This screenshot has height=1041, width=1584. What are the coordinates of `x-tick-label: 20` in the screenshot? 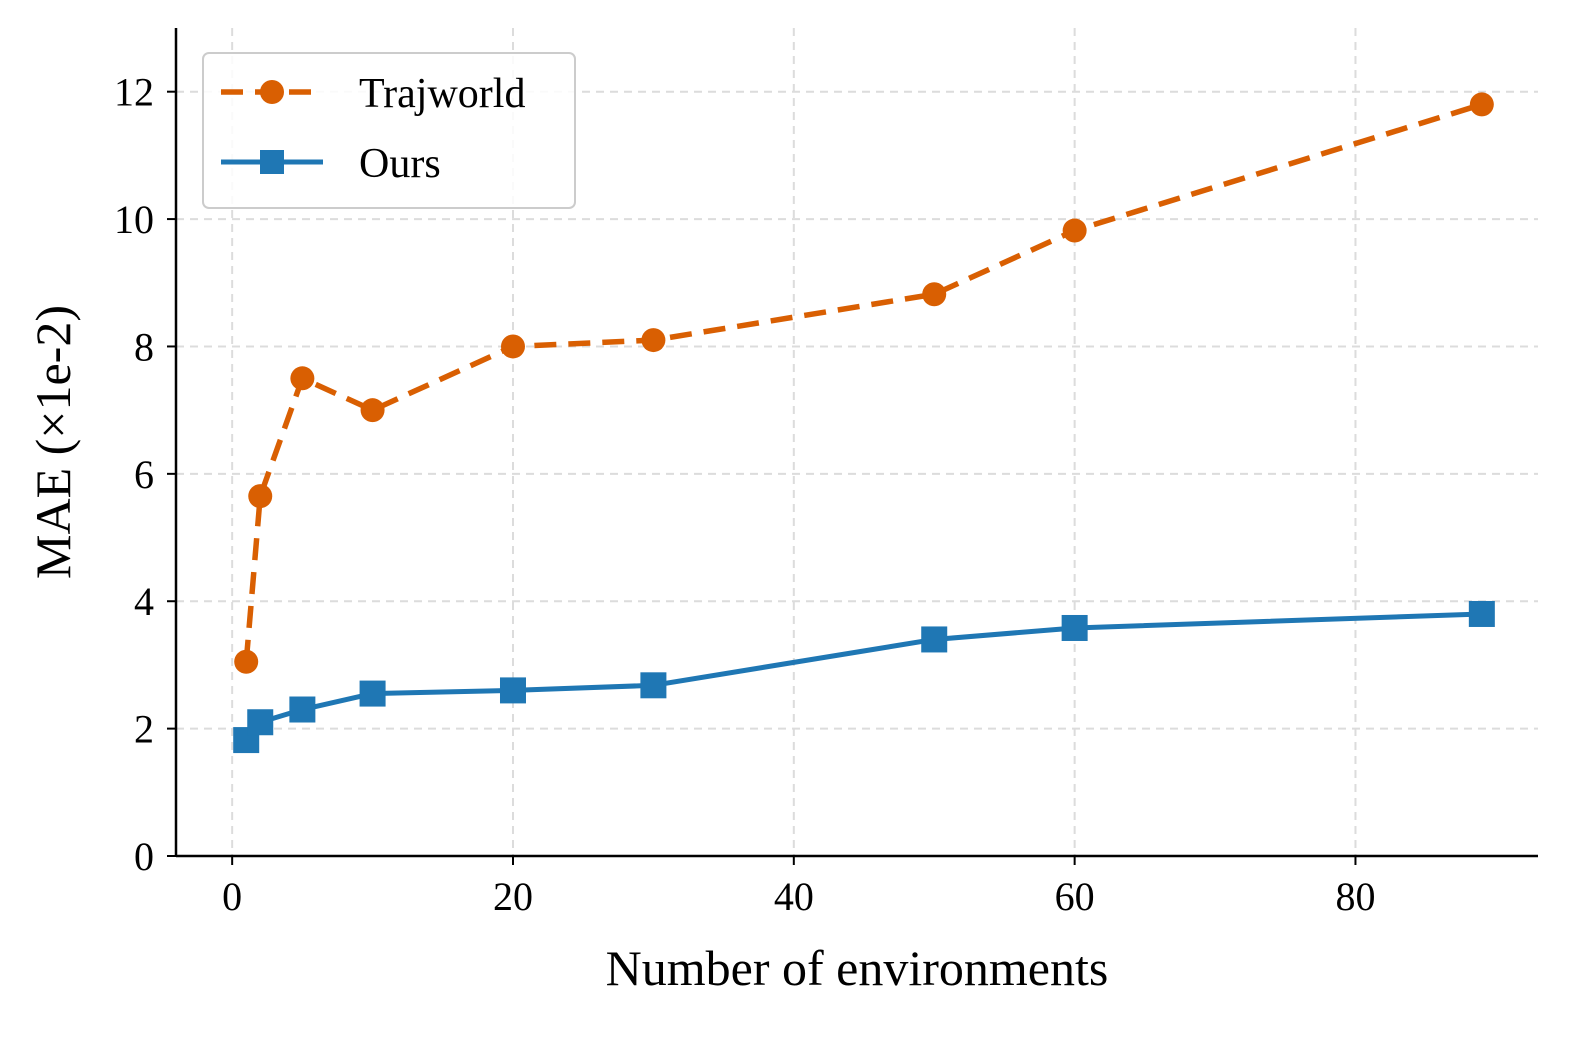 It's located at (513, 896).